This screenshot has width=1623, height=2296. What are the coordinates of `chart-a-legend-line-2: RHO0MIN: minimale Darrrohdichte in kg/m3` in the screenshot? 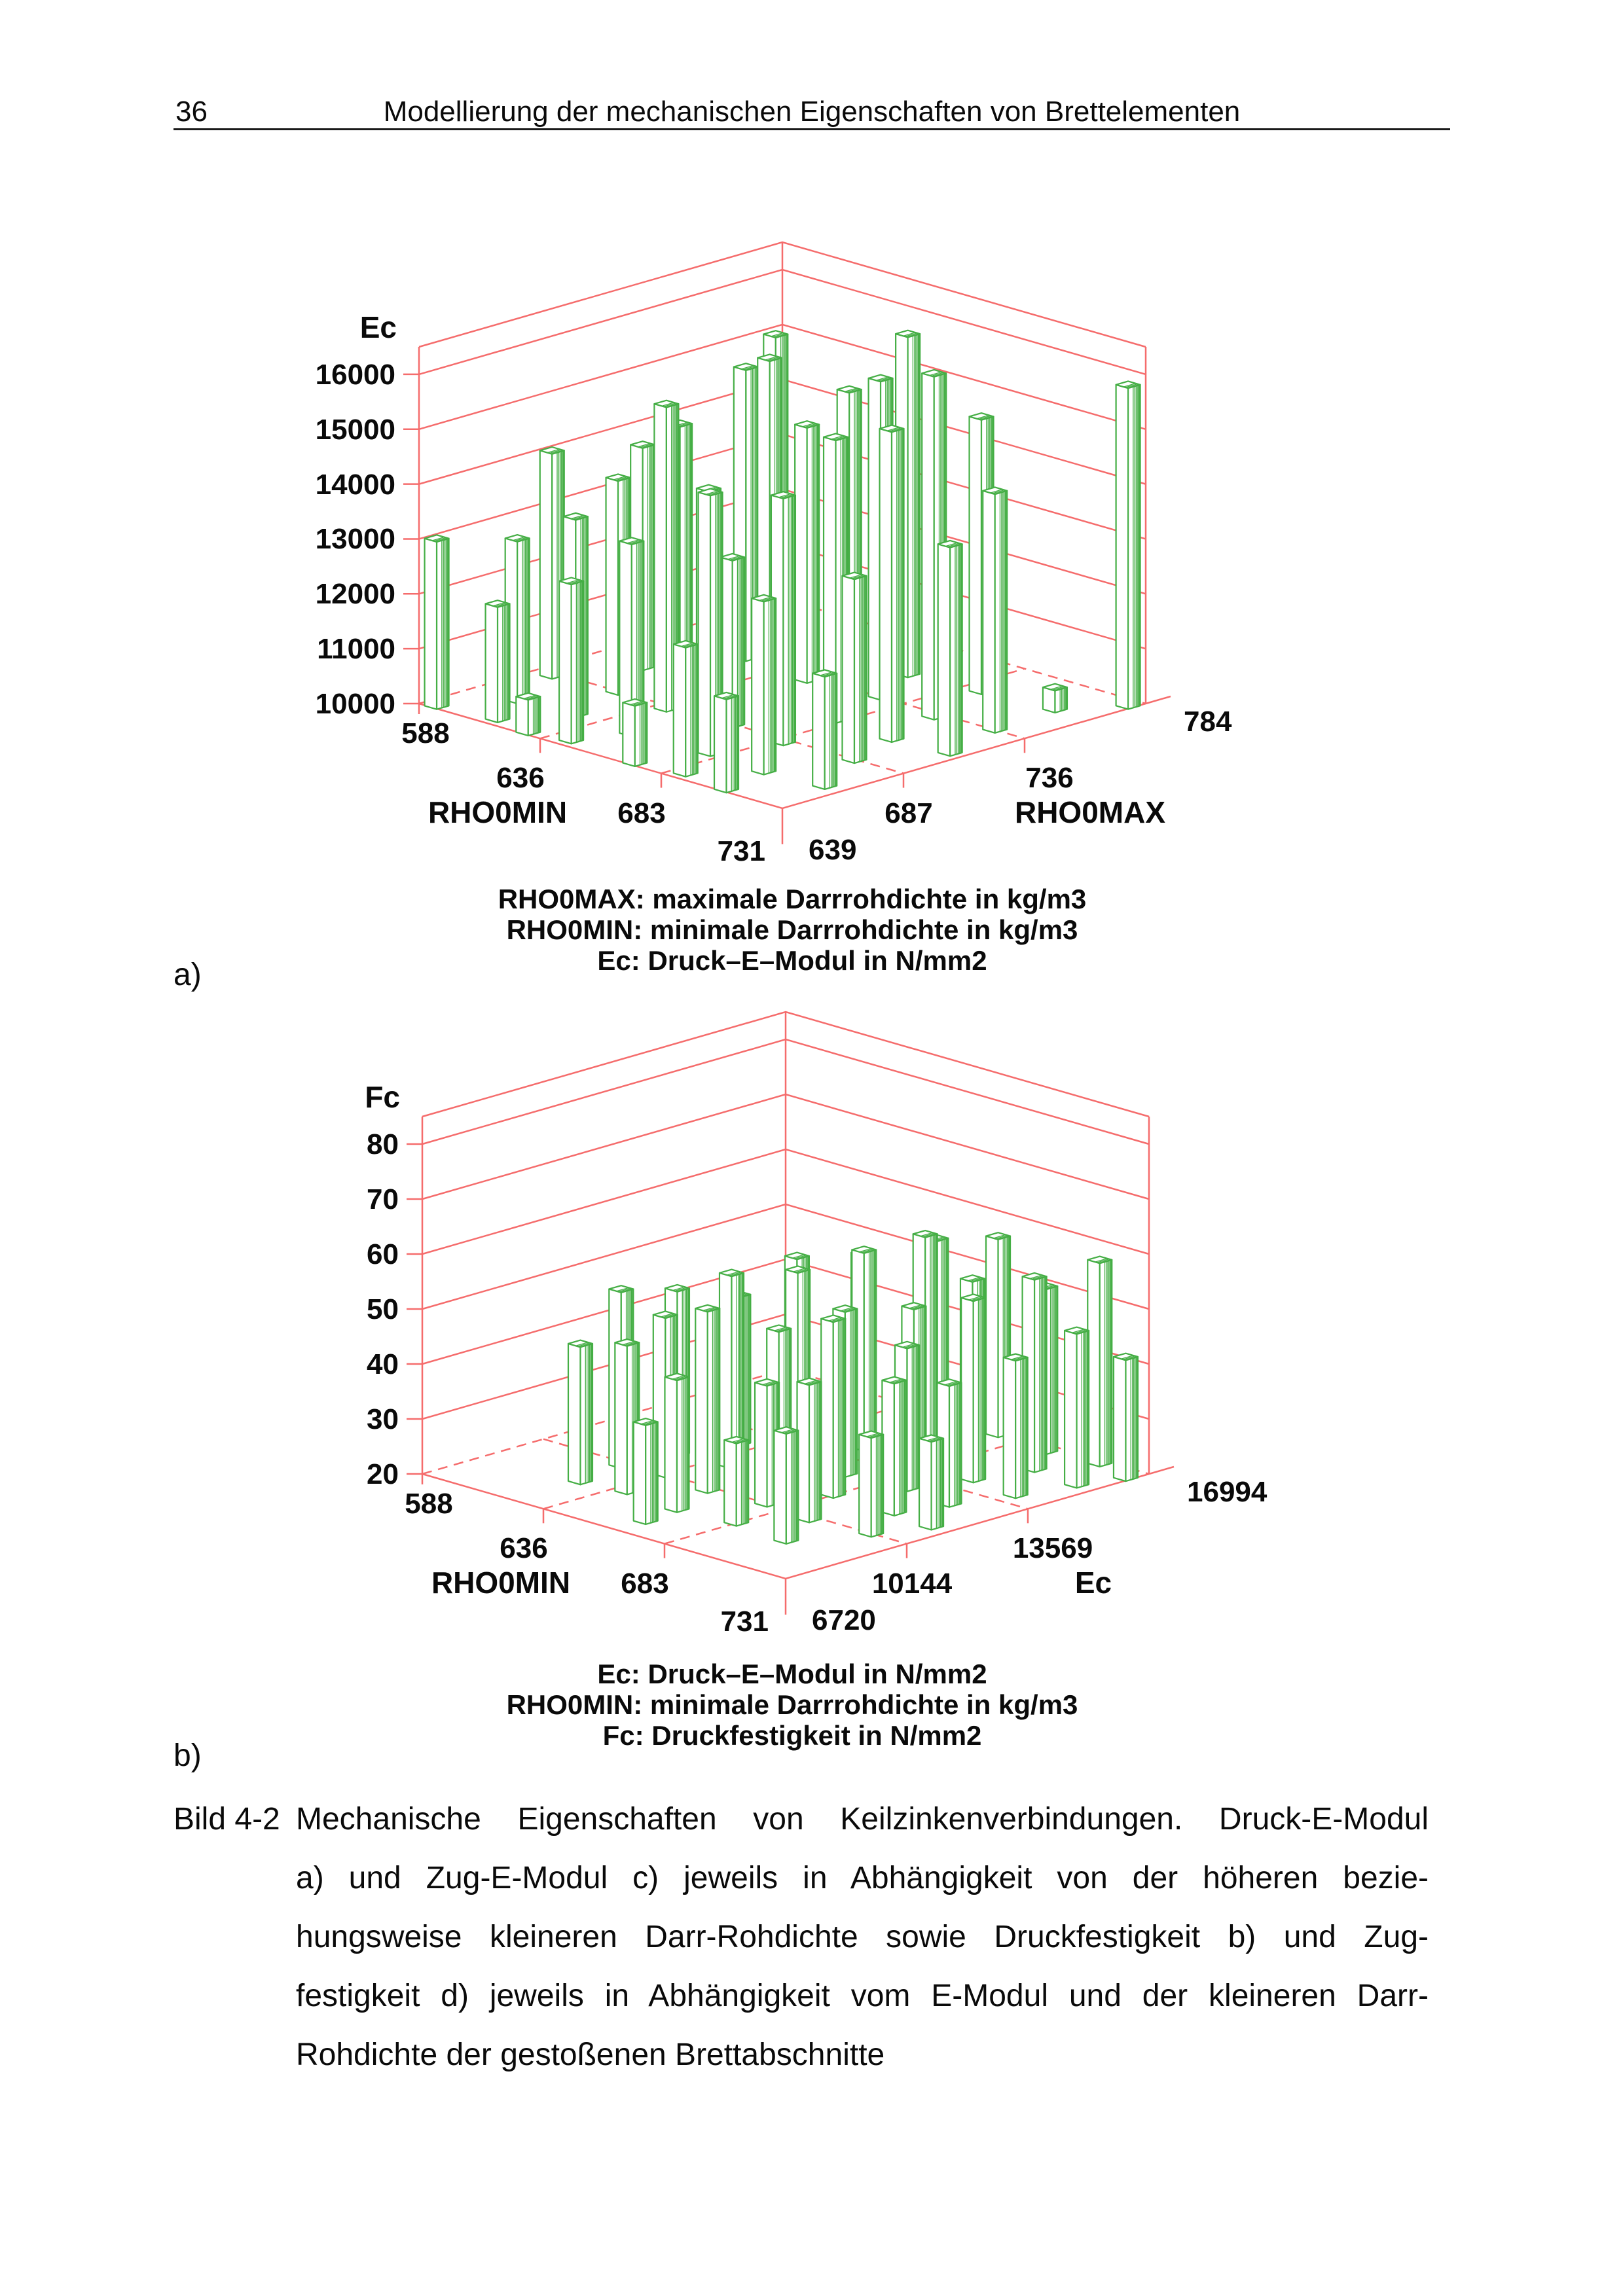 It's located at (792, 929).